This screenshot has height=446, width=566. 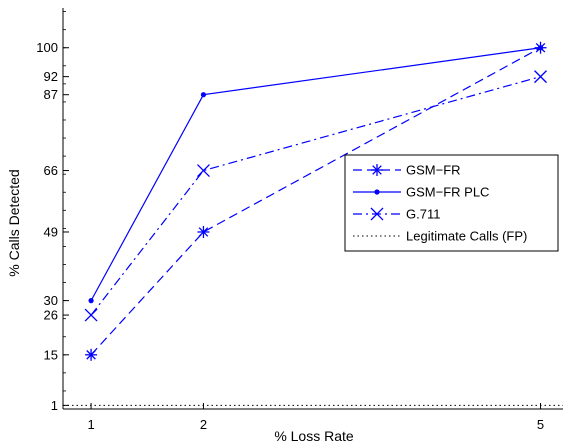 I want to click on y-tick-label: 1, so click(x=54, y=405).